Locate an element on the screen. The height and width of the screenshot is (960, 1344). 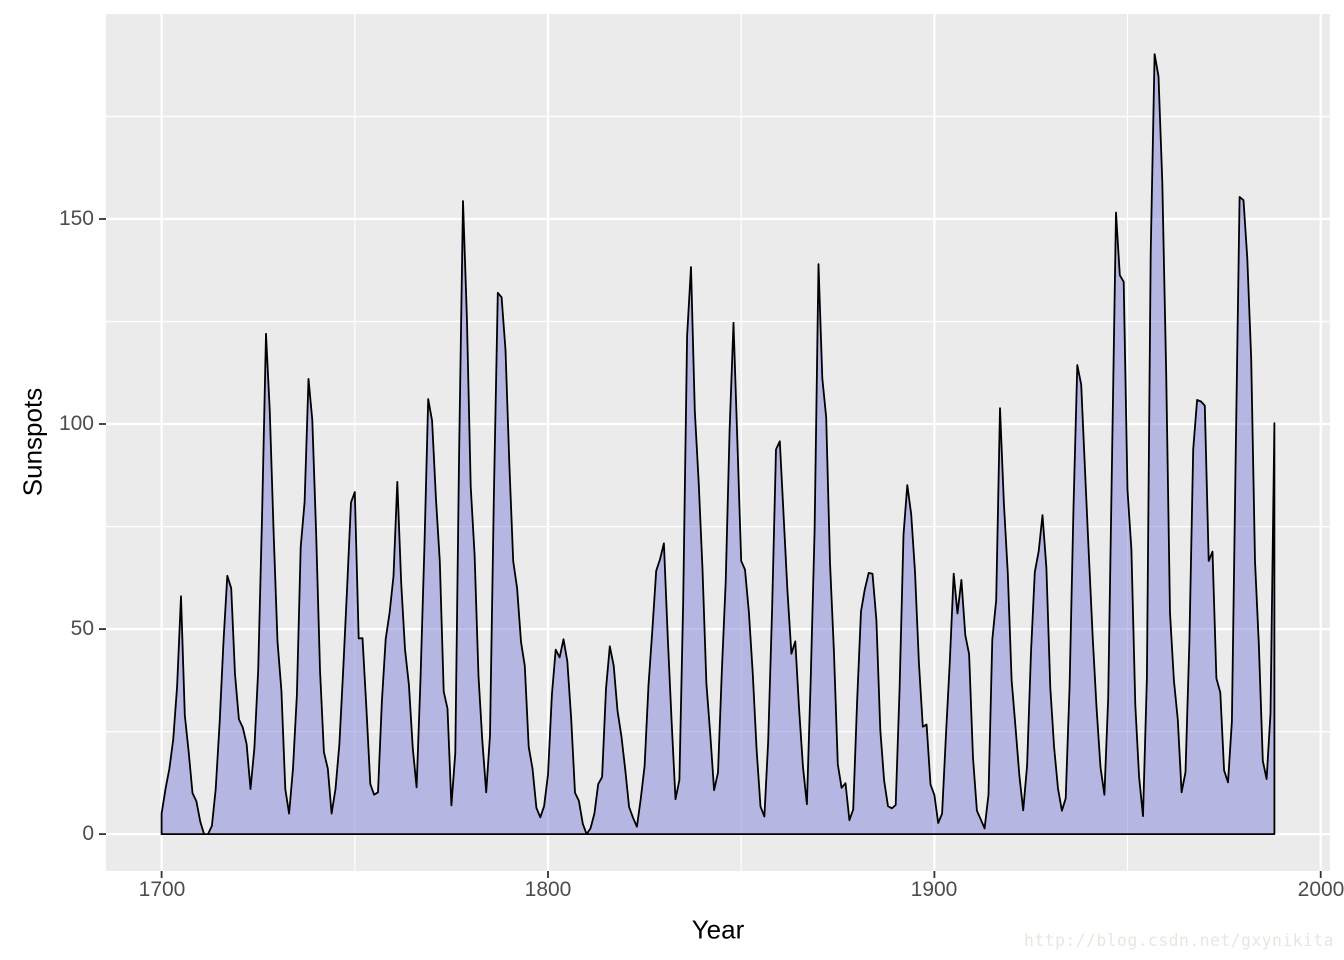
watermark-url: http://blog.csdn.net/gxynikita is located at coordinates (1178, 940).